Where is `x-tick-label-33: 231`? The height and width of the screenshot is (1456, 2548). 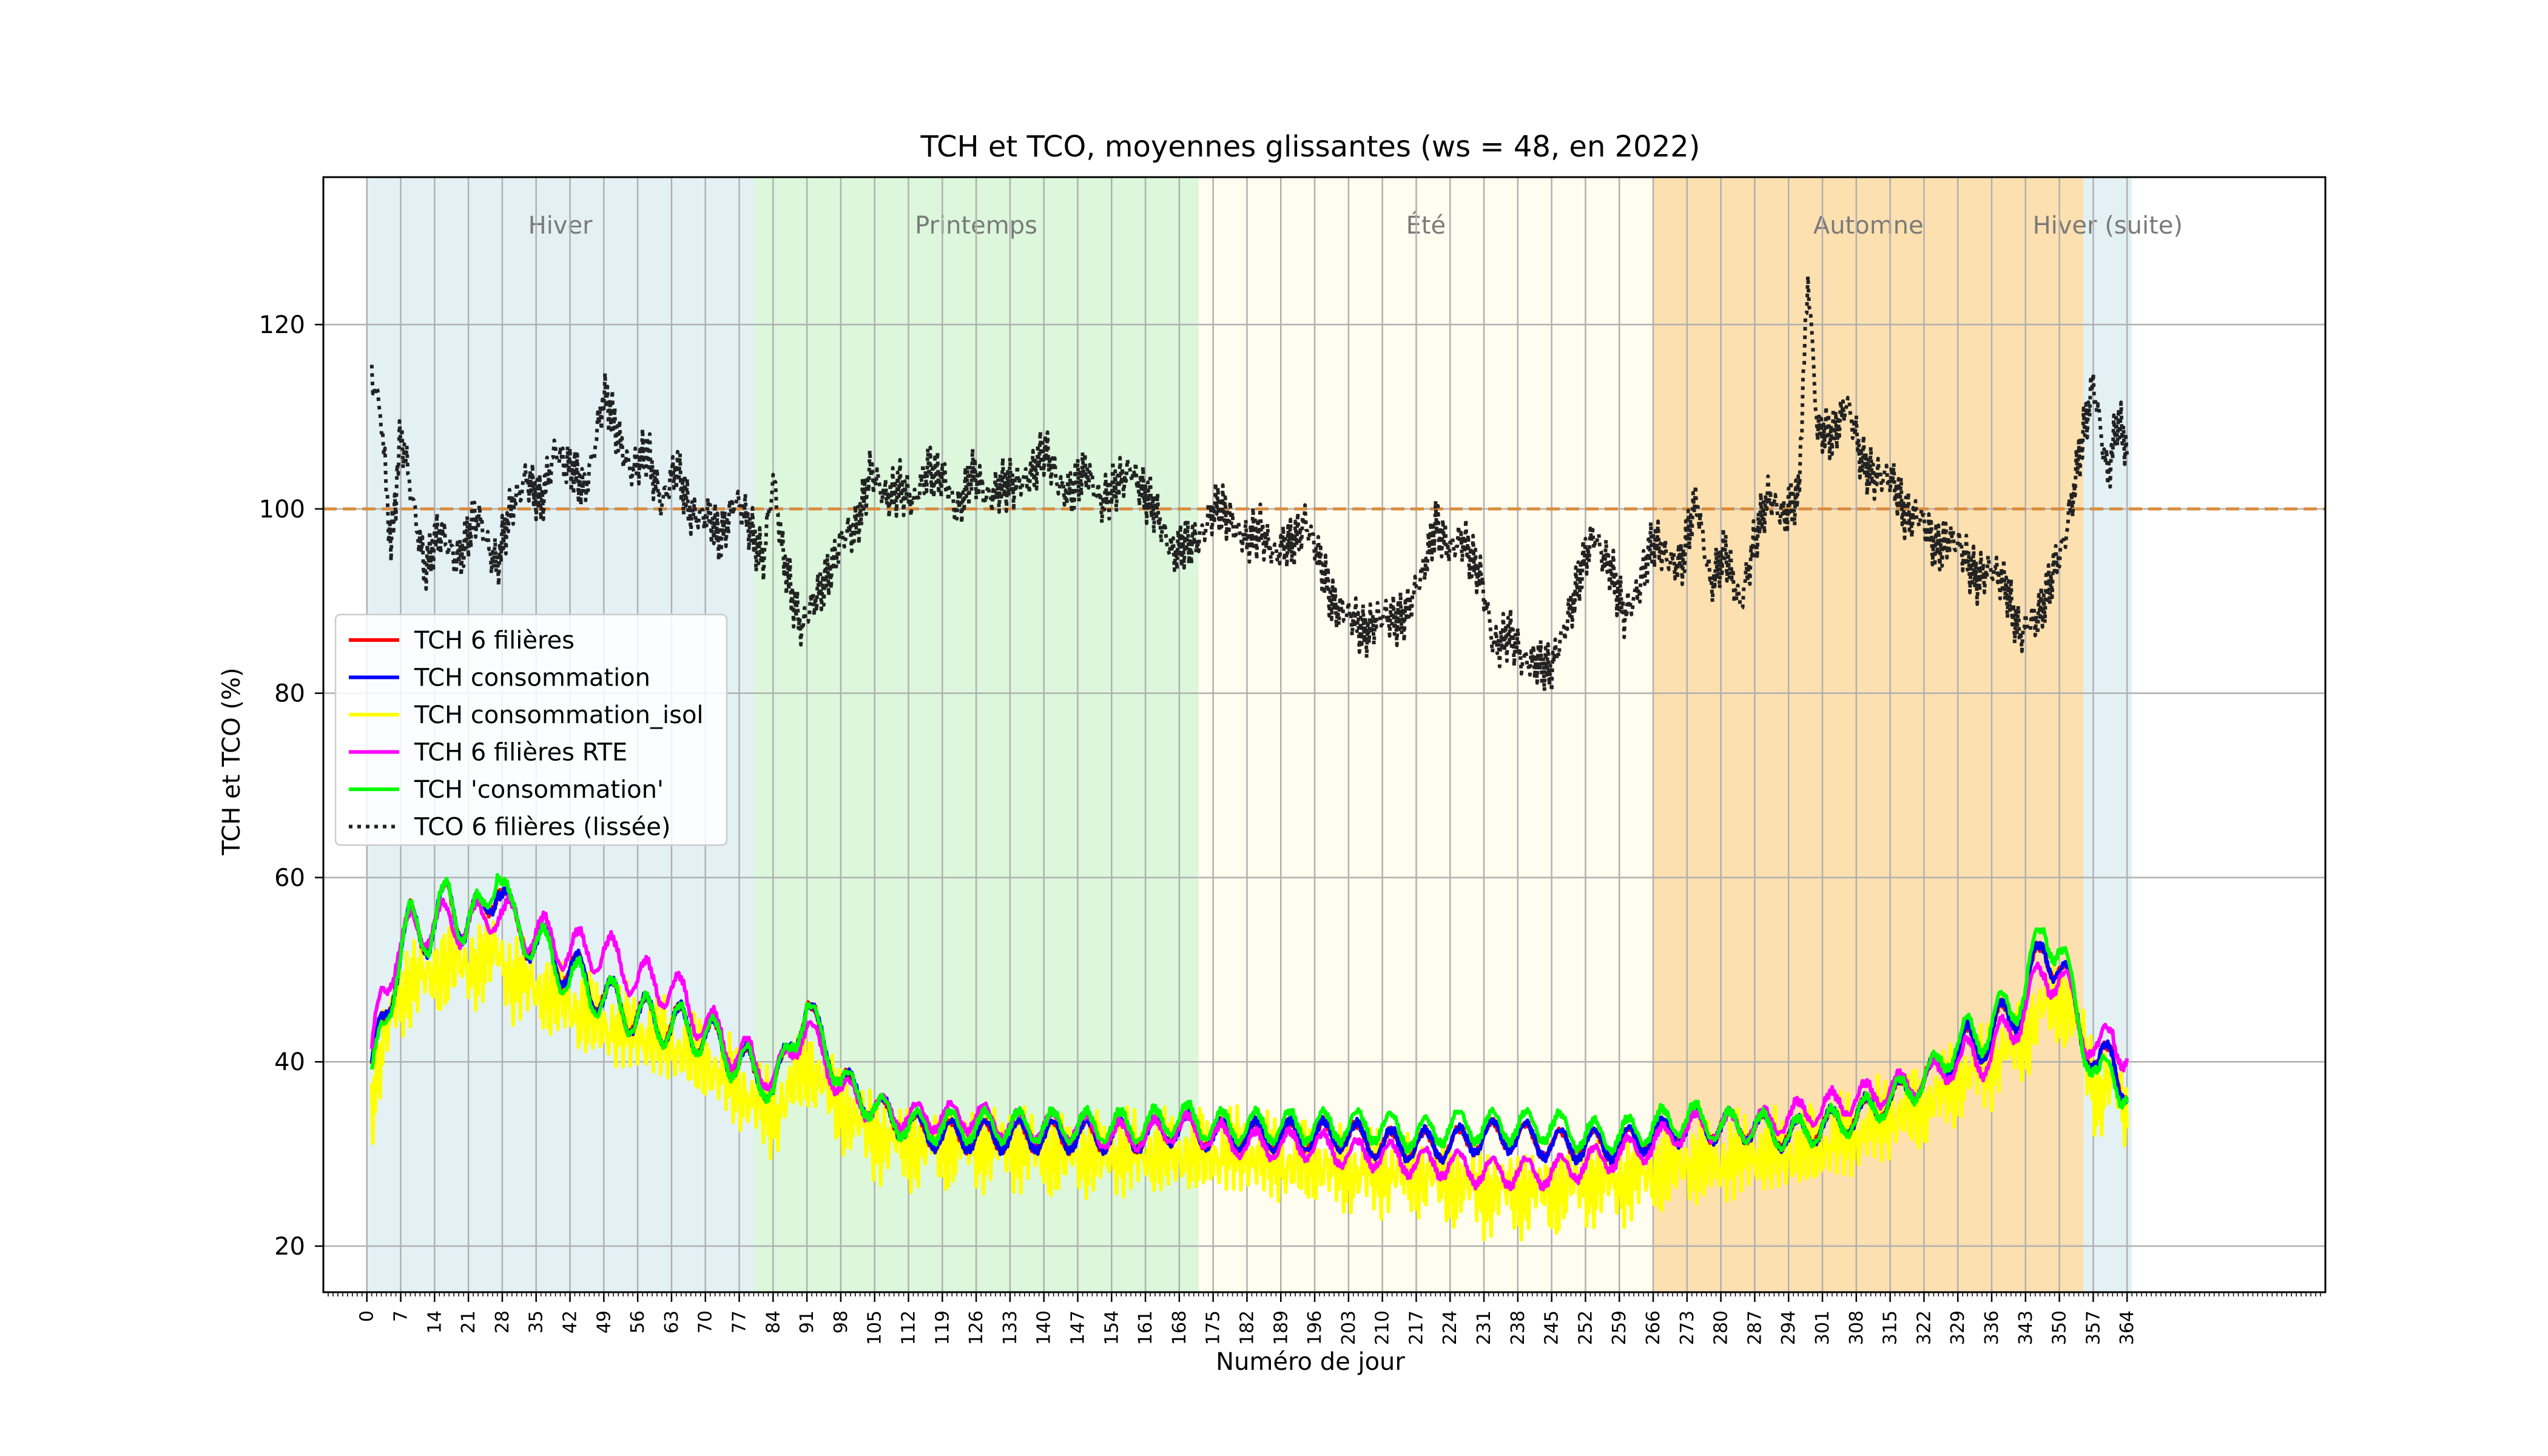 x-tick-label-33: 231 is located at coordinates (1484, 1327).